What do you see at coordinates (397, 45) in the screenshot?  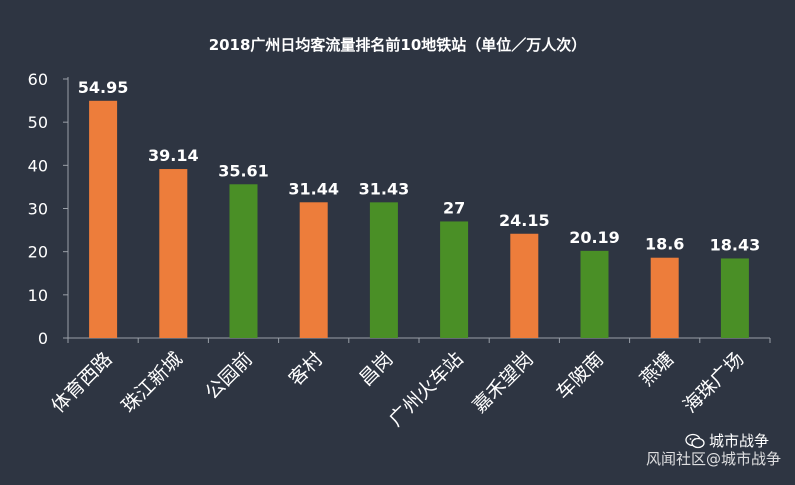 I see `chart-title: 2018广州日均客流量排名前10地铁站（单位／万人次）` at bounding box center [397, 45].